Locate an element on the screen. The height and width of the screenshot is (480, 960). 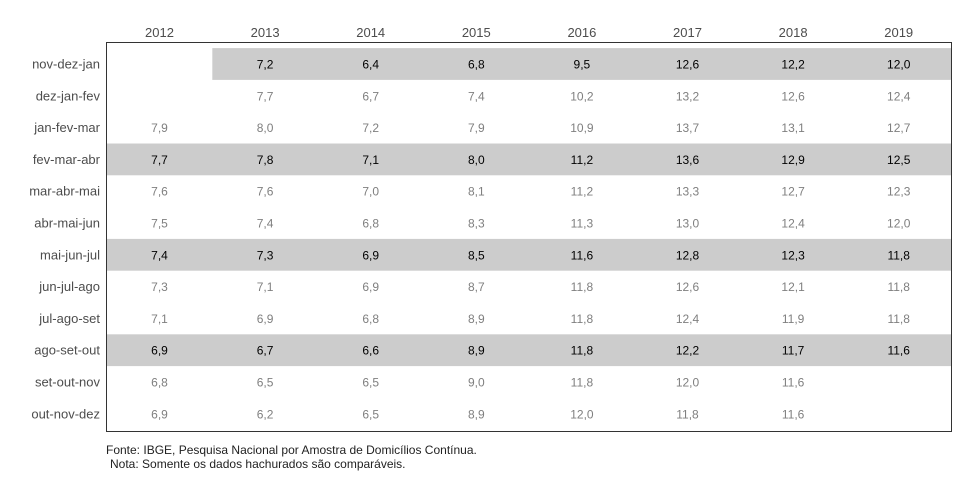
cell-value: 11,2 is located at coordinates (582, 160).